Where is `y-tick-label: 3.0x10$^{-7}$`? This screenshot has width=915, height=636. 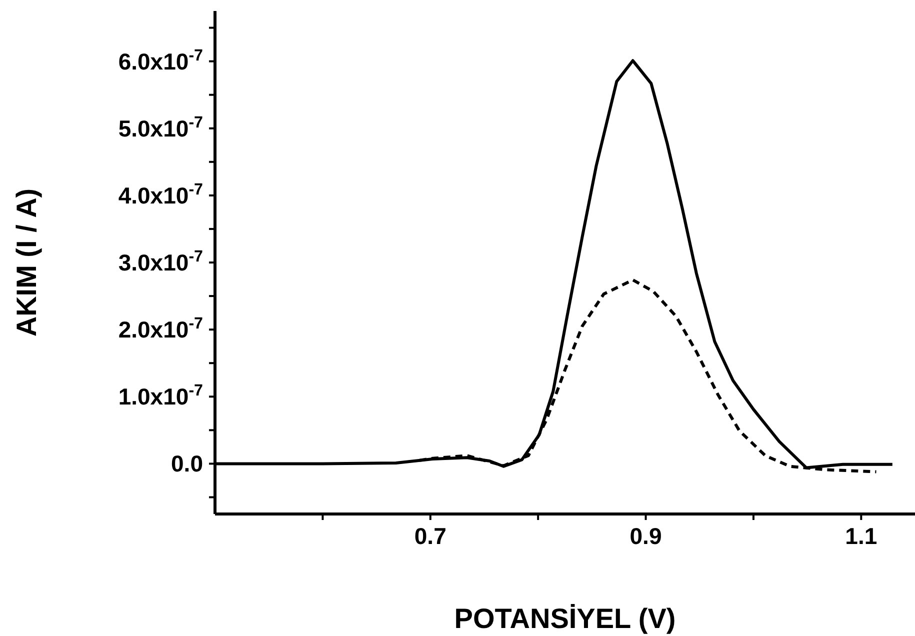
y-tick-label: 3.0x10$^{-7}$ is located at coordinates (161, 262).